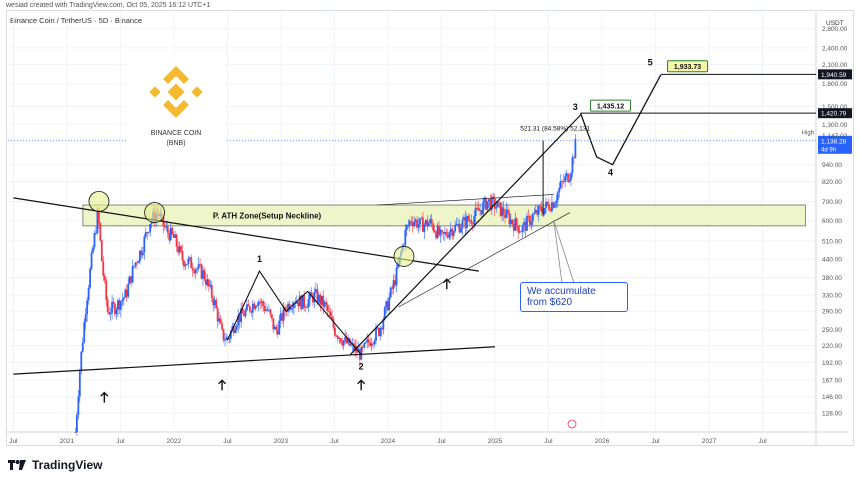 The image size is (860, 480). I want to click on y-tick-label: 220.00, so click(832, 346).